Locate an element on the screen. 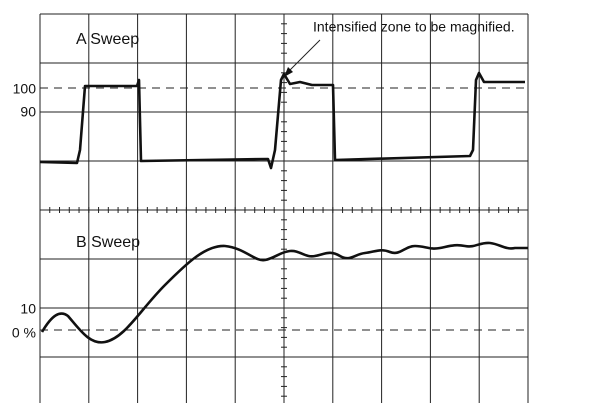  annotation-arrow is located at coordinates (303, 57).